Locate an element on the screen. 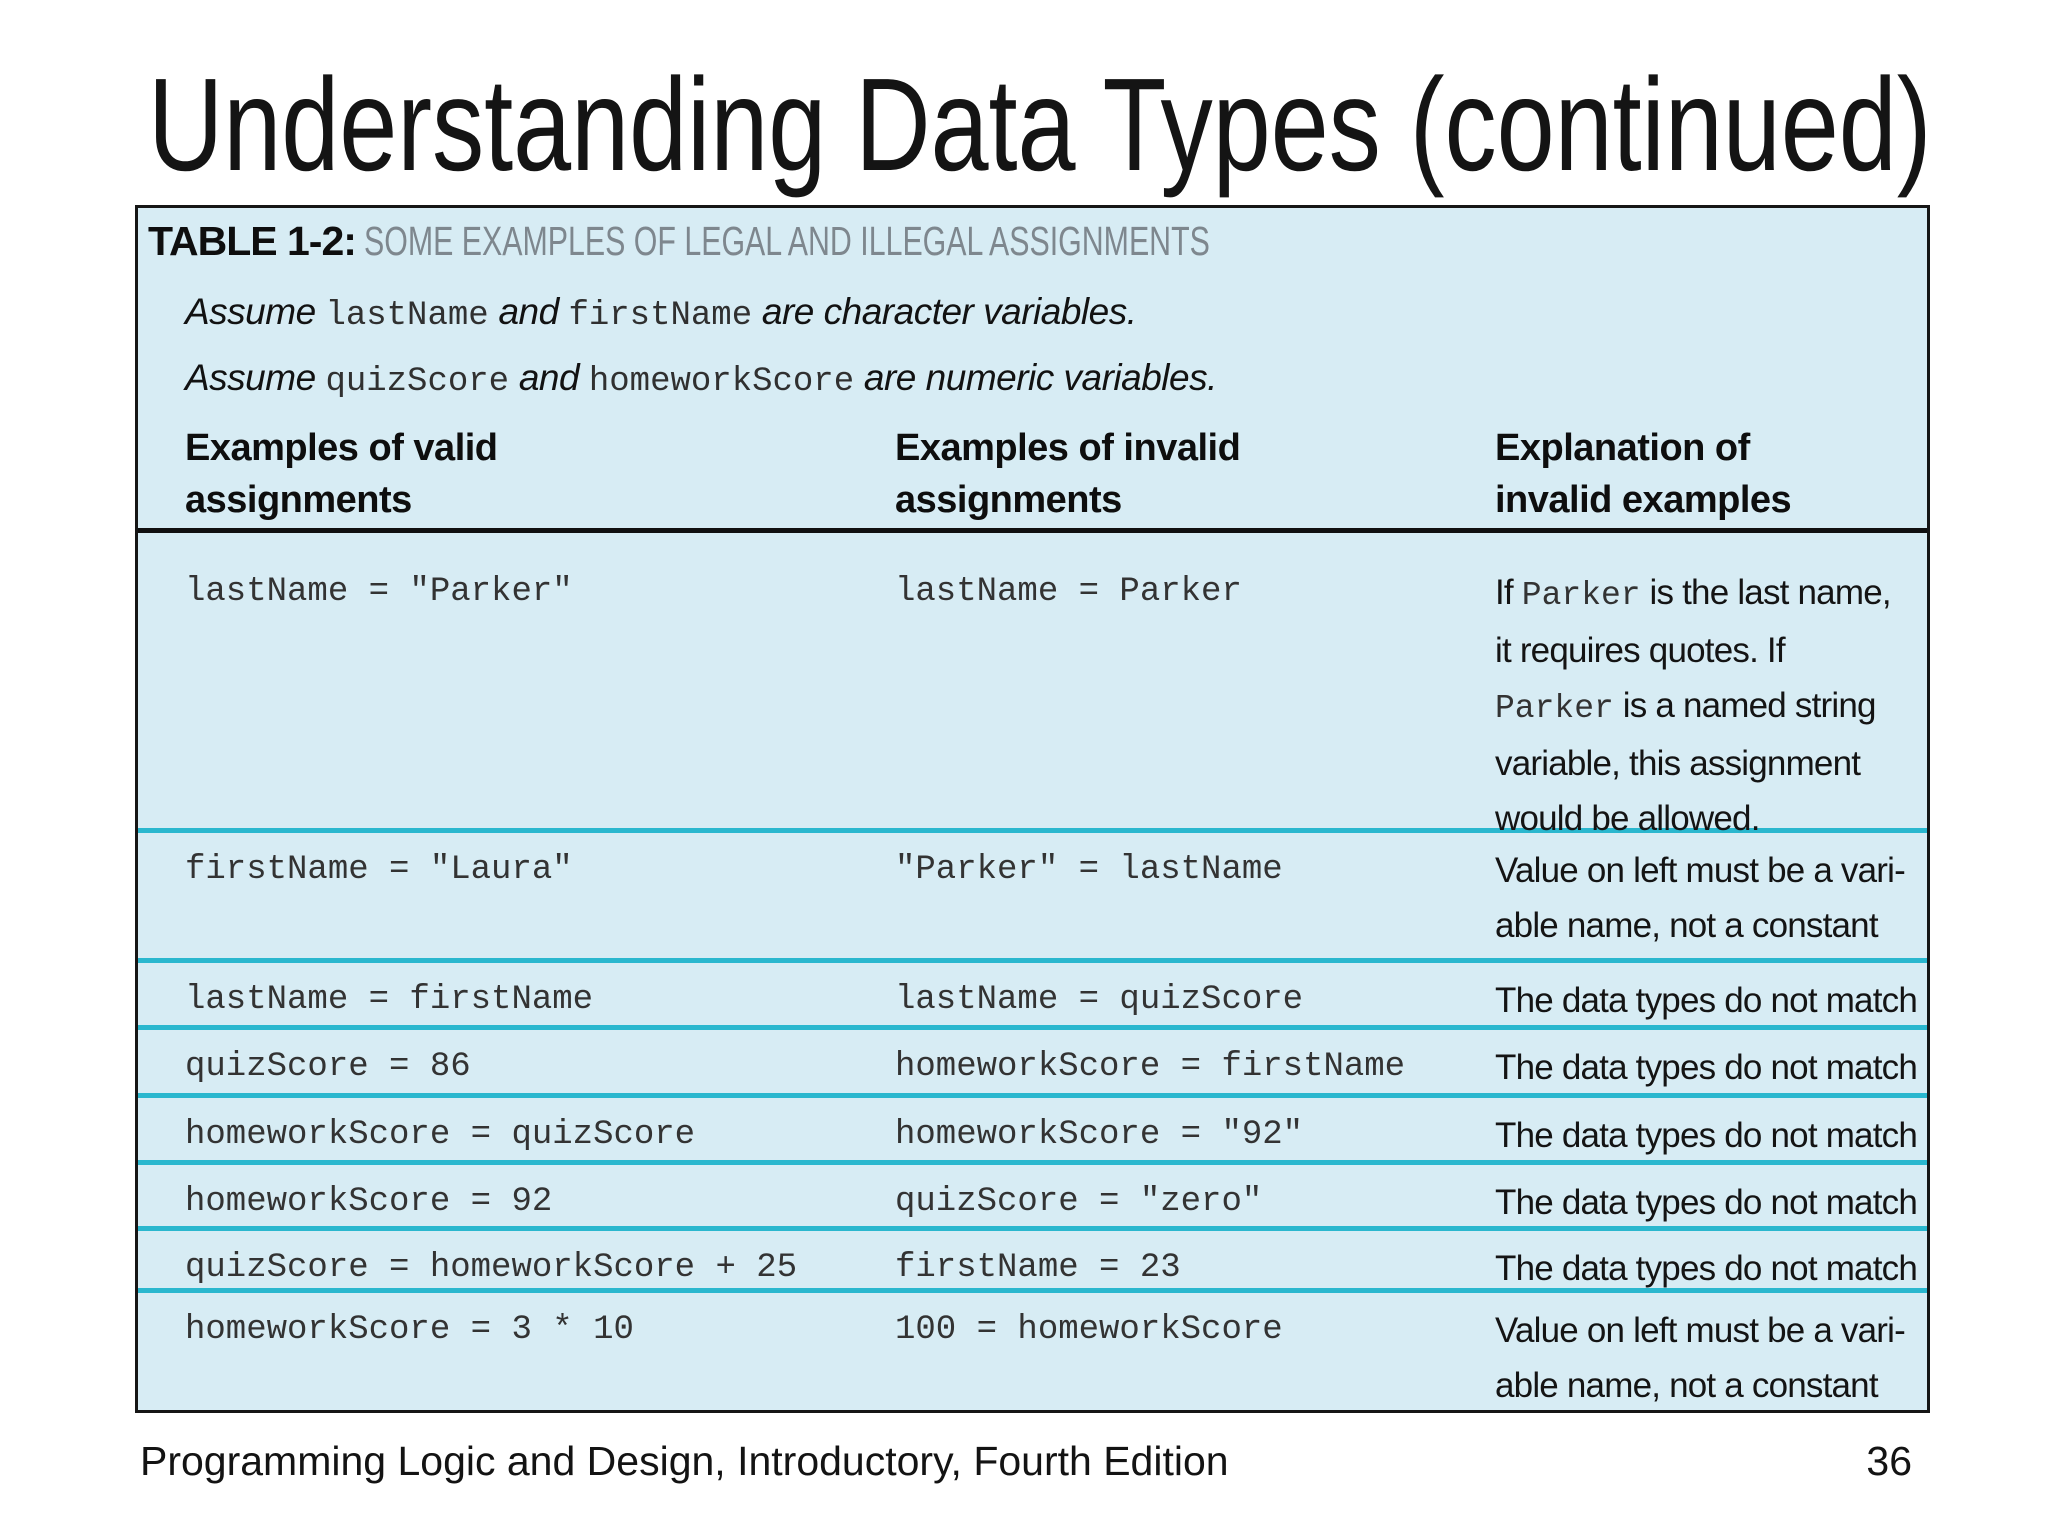 Image resolution: width=2048 pixels, height=1536 pixels. cell-valid-assignment: quizScore = homeworkScore + 25 is located at coordinates (491, 1268).